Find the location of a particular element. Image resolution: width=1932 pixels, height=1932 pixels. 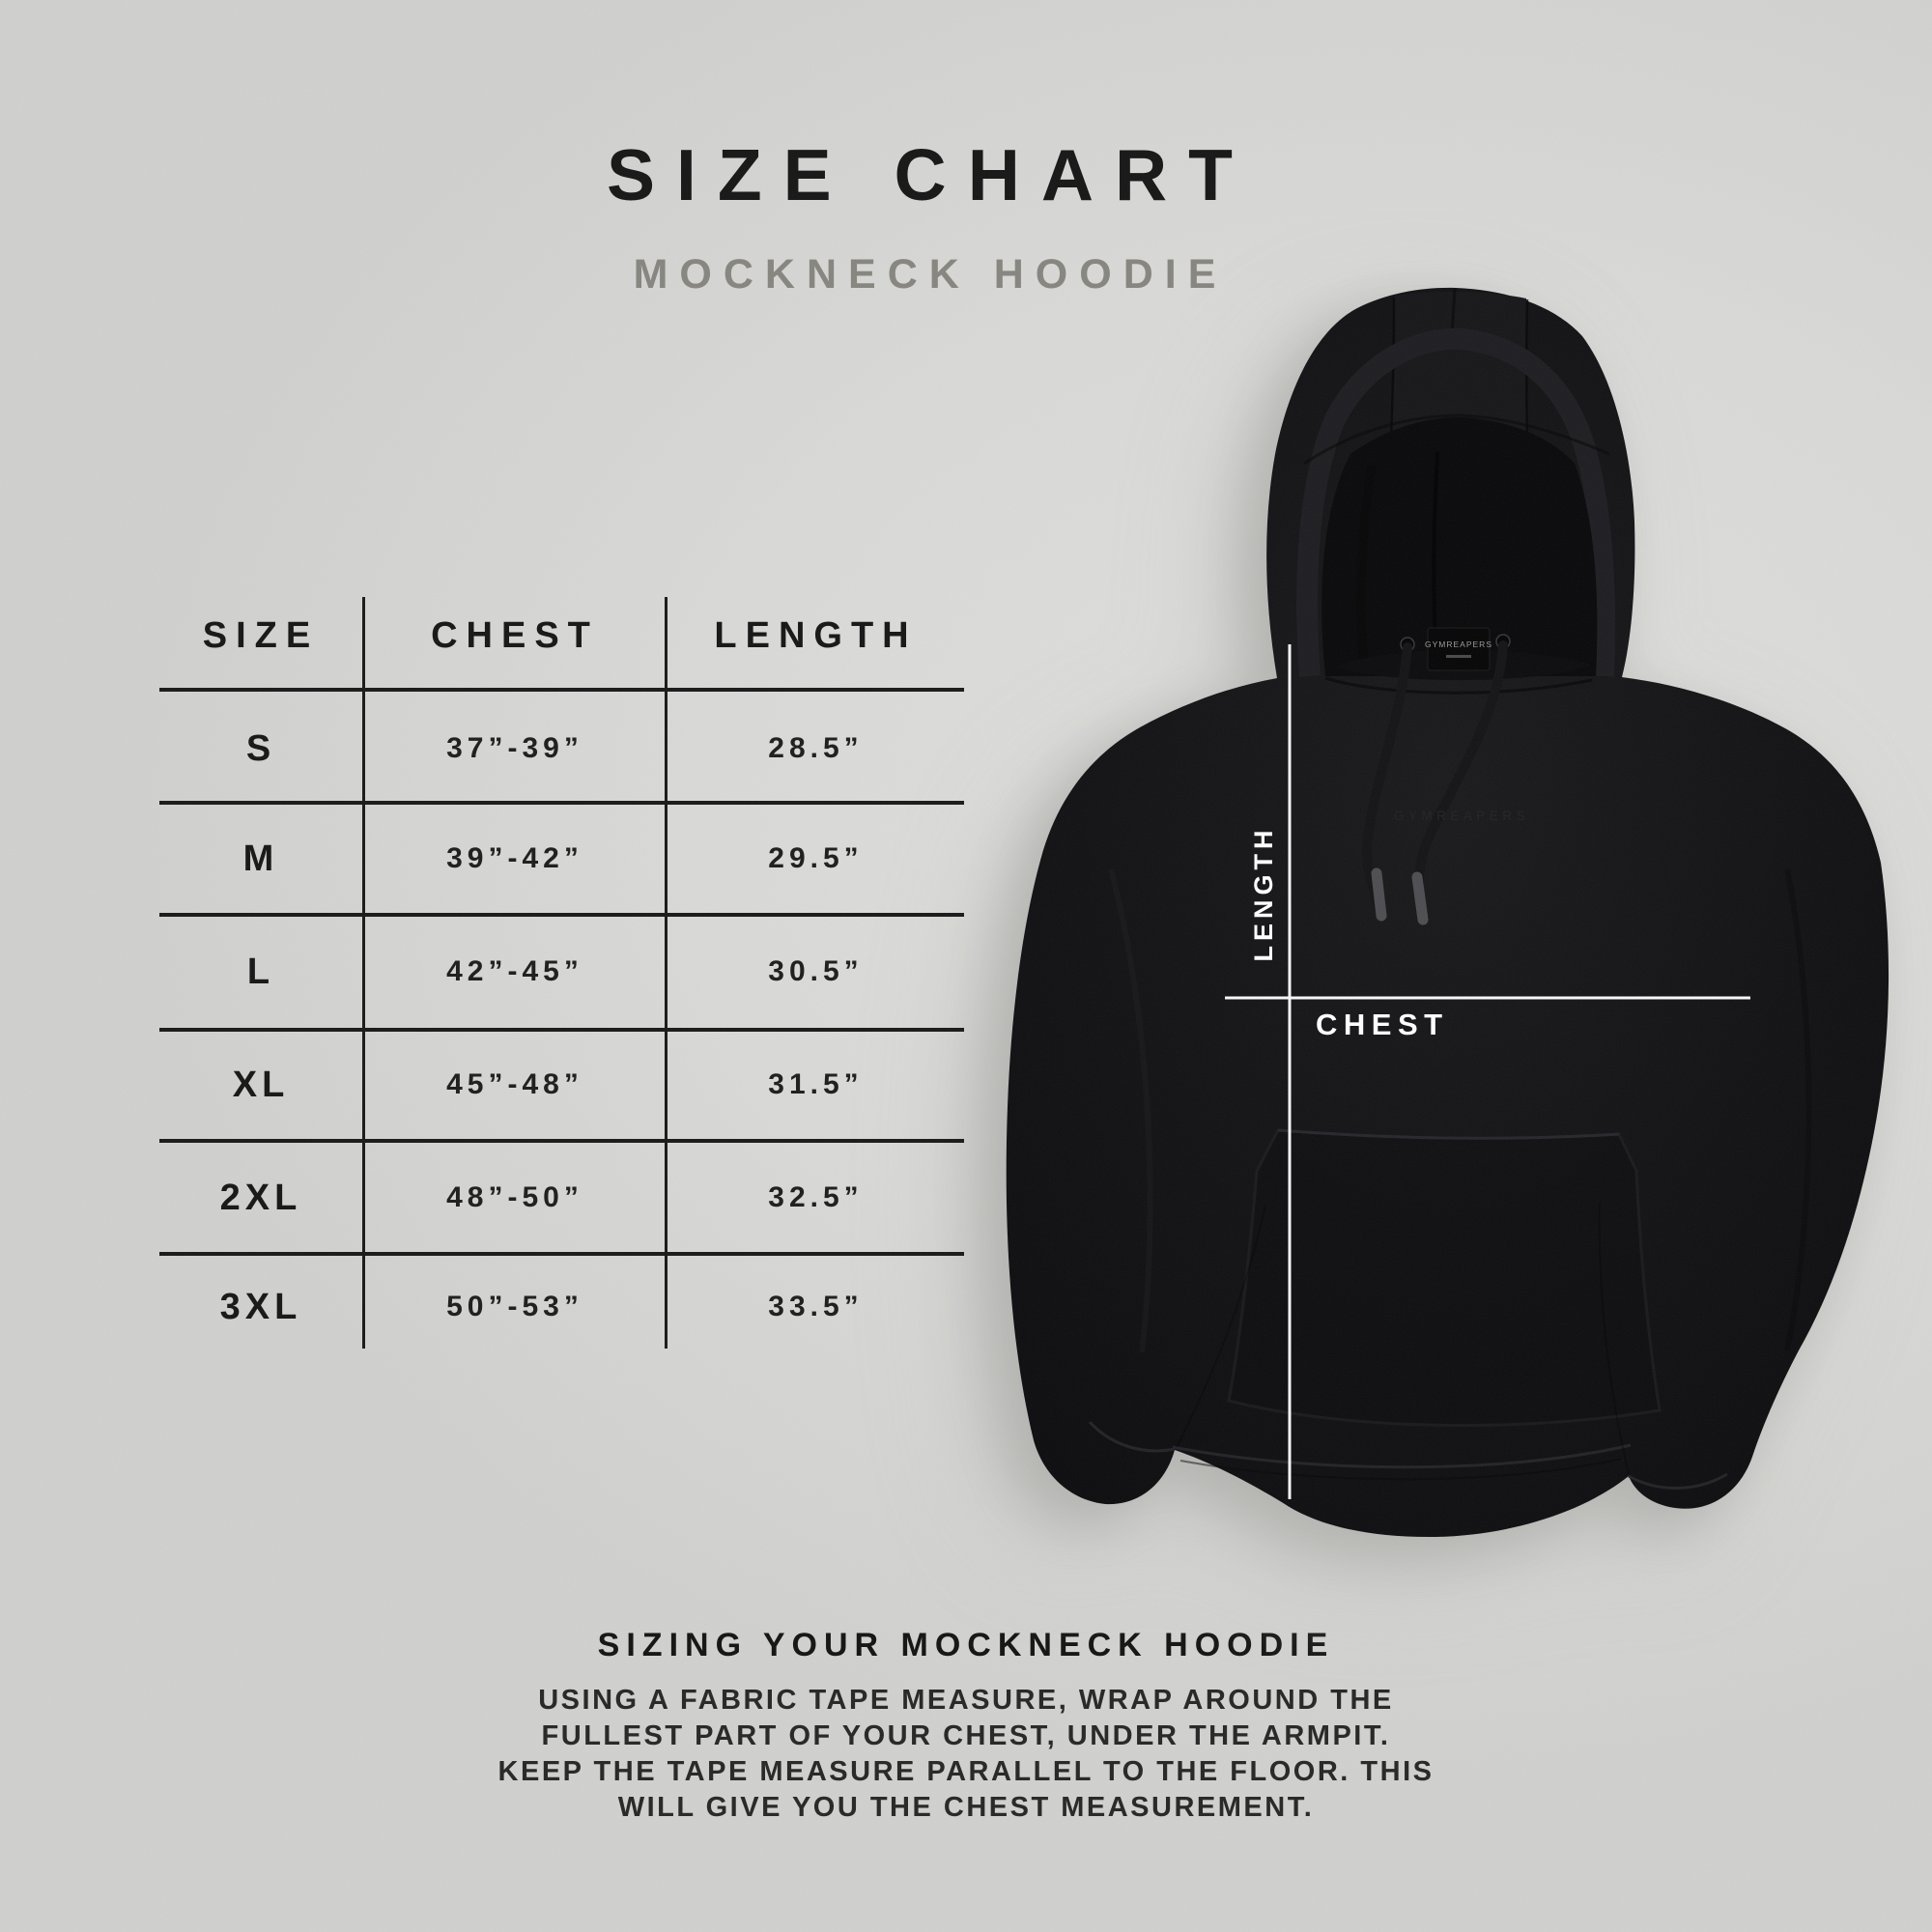

chest-value: 37”-39” is located at coordinates (514, 748).